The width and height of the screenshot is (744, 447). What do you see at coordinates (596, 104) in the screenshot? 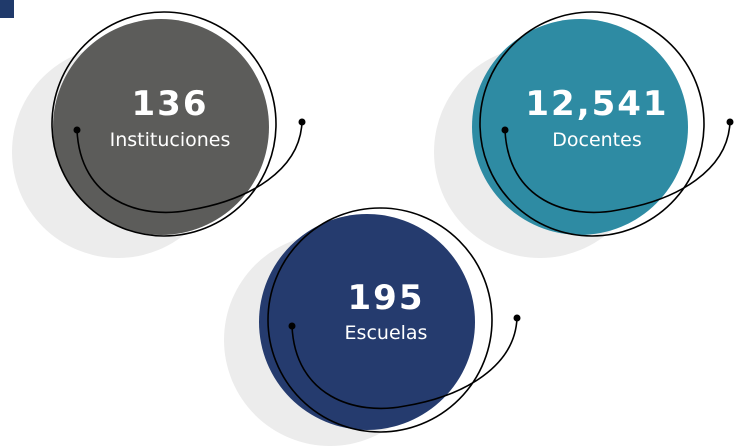
I see `stat-number: 12,541` at bounding box center [596, 104].